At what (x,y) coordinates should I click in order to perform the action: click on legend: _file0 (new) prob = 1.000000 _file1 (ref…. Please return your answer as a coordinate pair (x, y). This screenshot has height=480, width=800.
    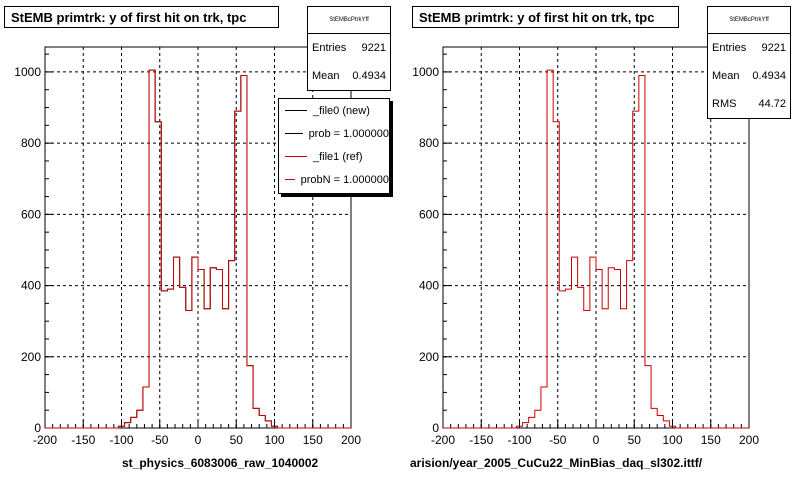
    Looking at the image, I should click on (334, 146).